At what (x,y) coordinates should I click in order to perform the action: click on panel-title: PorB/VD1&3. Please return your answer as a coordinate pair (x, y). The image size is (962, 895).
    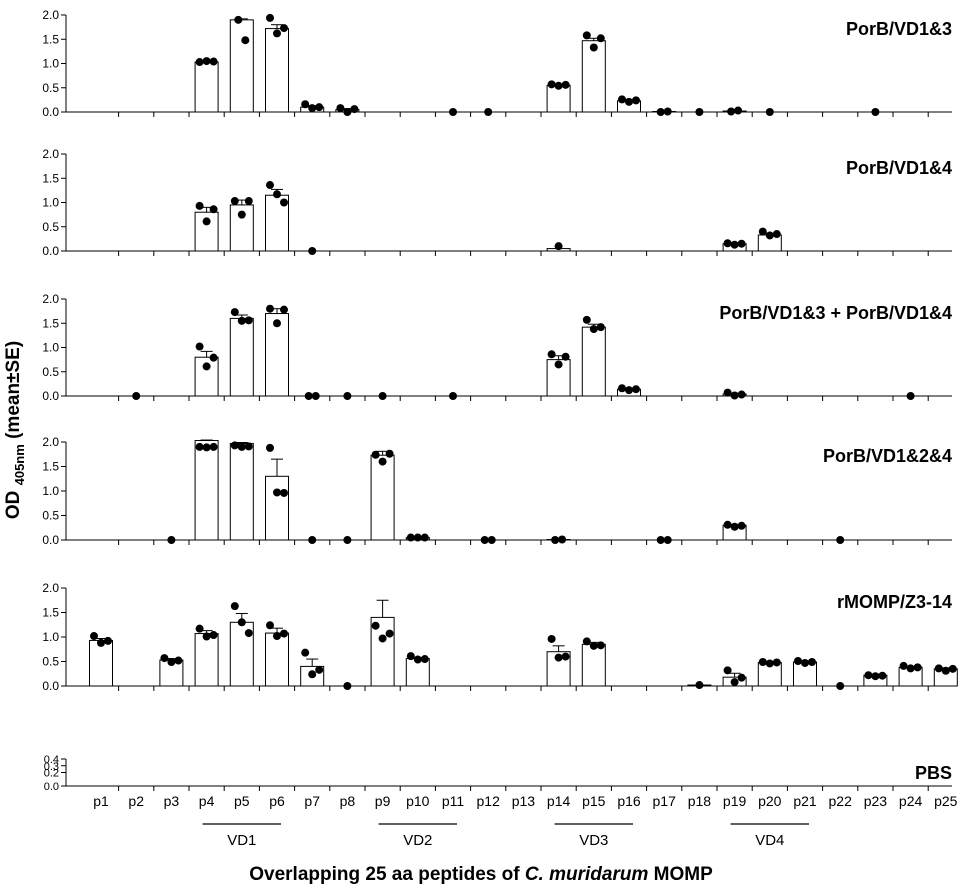
    Looking at the image, I should click on (899, 29).